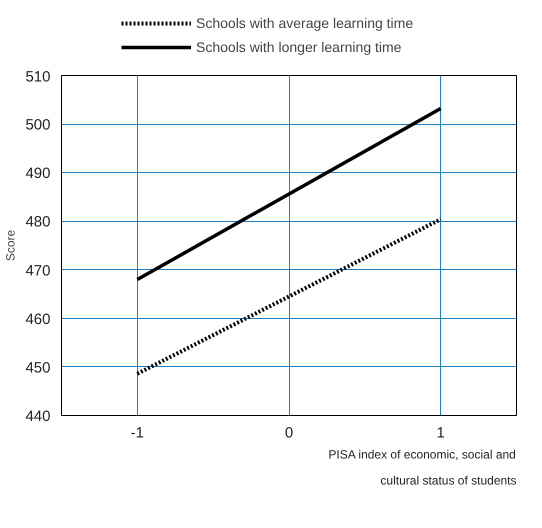 This screenshot has width=542, height=528. Describe the element at coordinates (137, 433) in the screenshot. I see `x-tick-label: -1` at that location.